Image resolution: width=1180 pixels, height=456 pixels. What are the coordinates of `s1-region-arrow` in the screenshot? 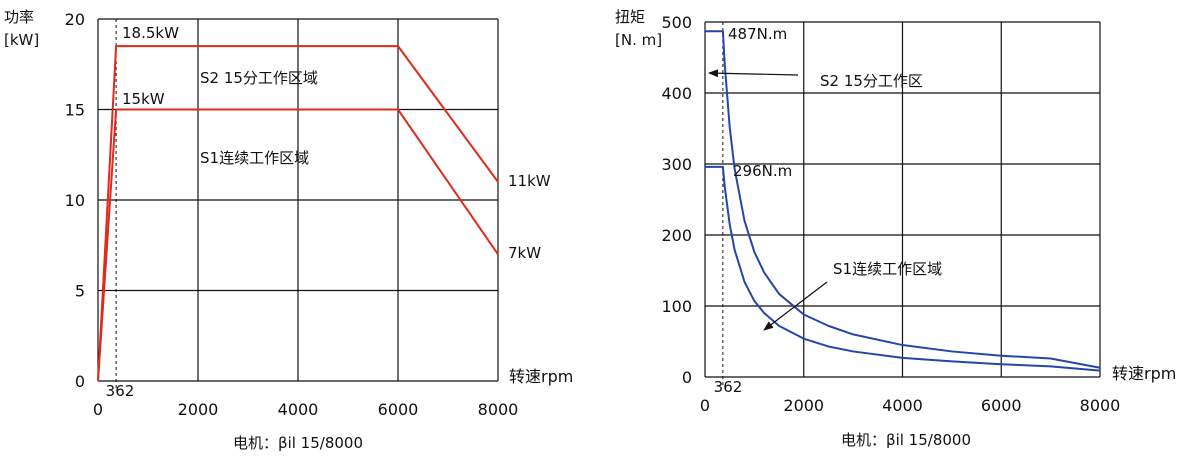 It's located at (795, 306).